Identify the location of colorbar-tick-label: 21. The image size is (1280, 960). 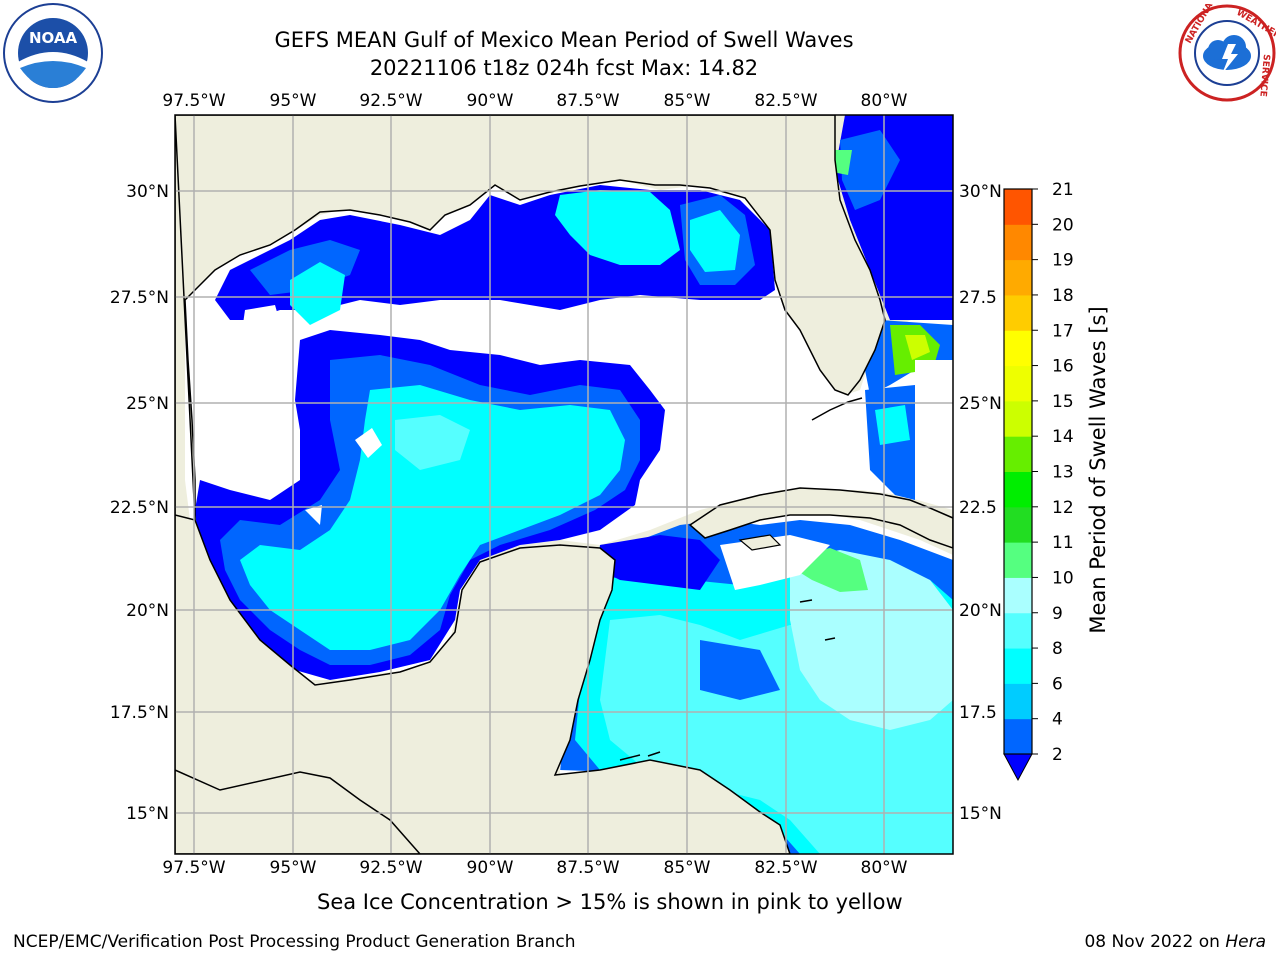
(1063, 190).